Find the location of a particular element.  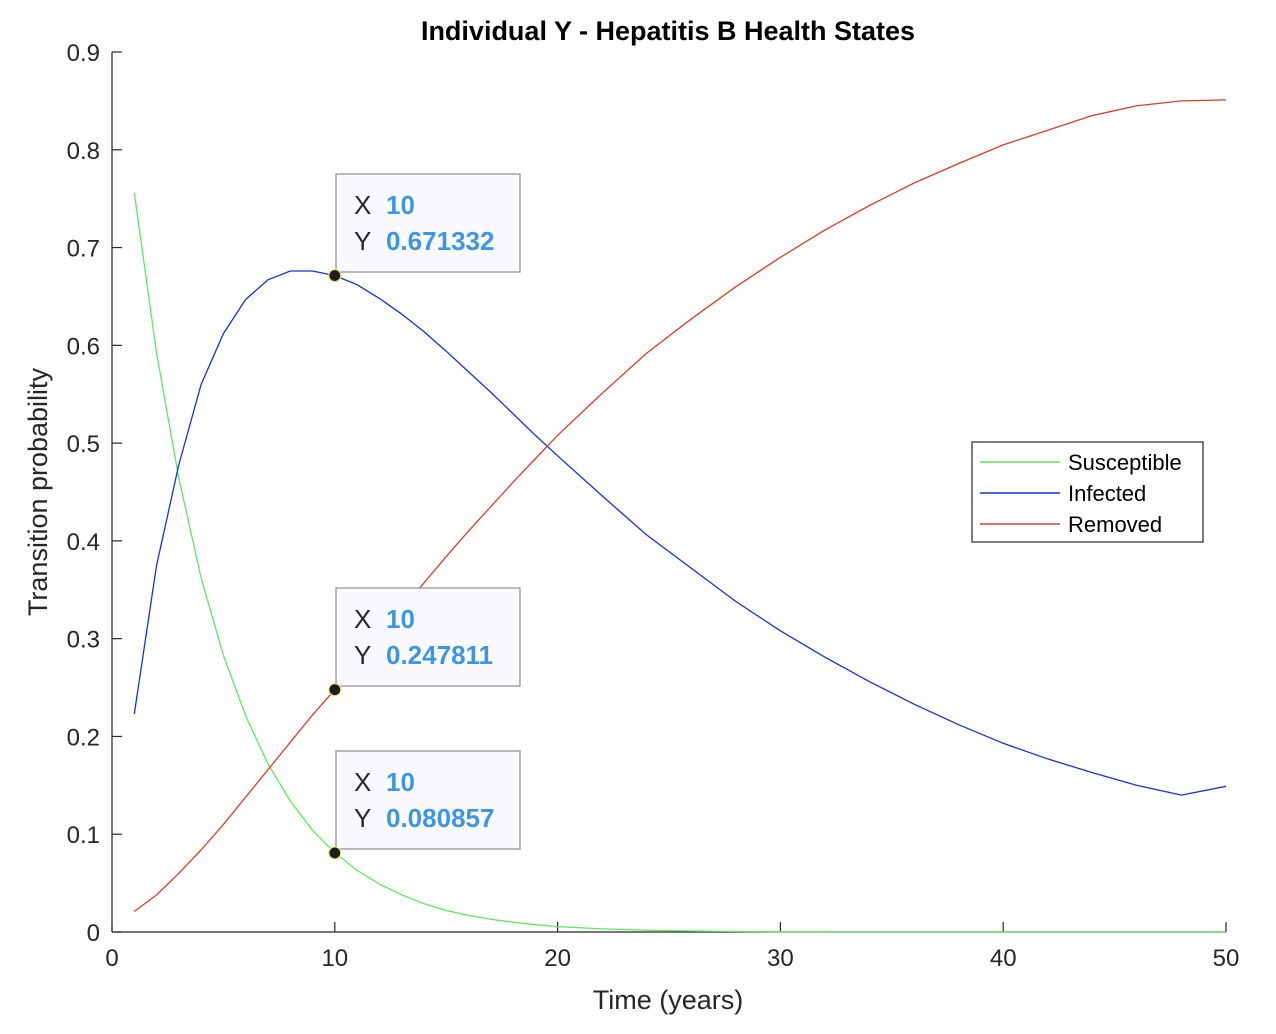

x-tick-label: 50 is located at coordinates (1226, 958).